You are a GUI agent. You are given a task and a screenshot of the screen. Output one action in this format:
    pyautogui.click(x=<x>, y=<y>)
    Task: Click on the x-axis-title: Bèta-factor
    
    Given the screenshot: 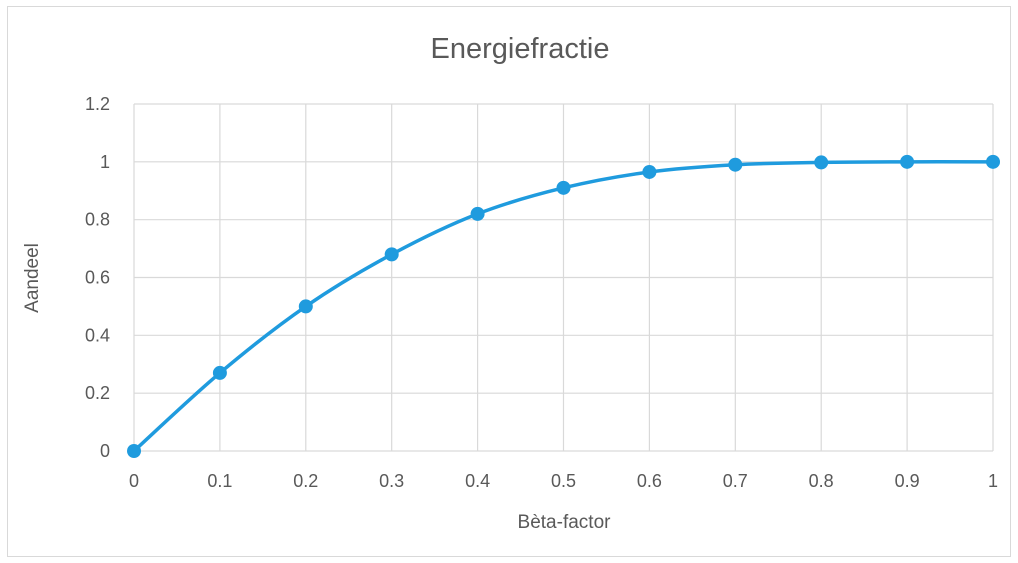 What is the action you would take?
    pyautogui.click(x=565, y=522)
    